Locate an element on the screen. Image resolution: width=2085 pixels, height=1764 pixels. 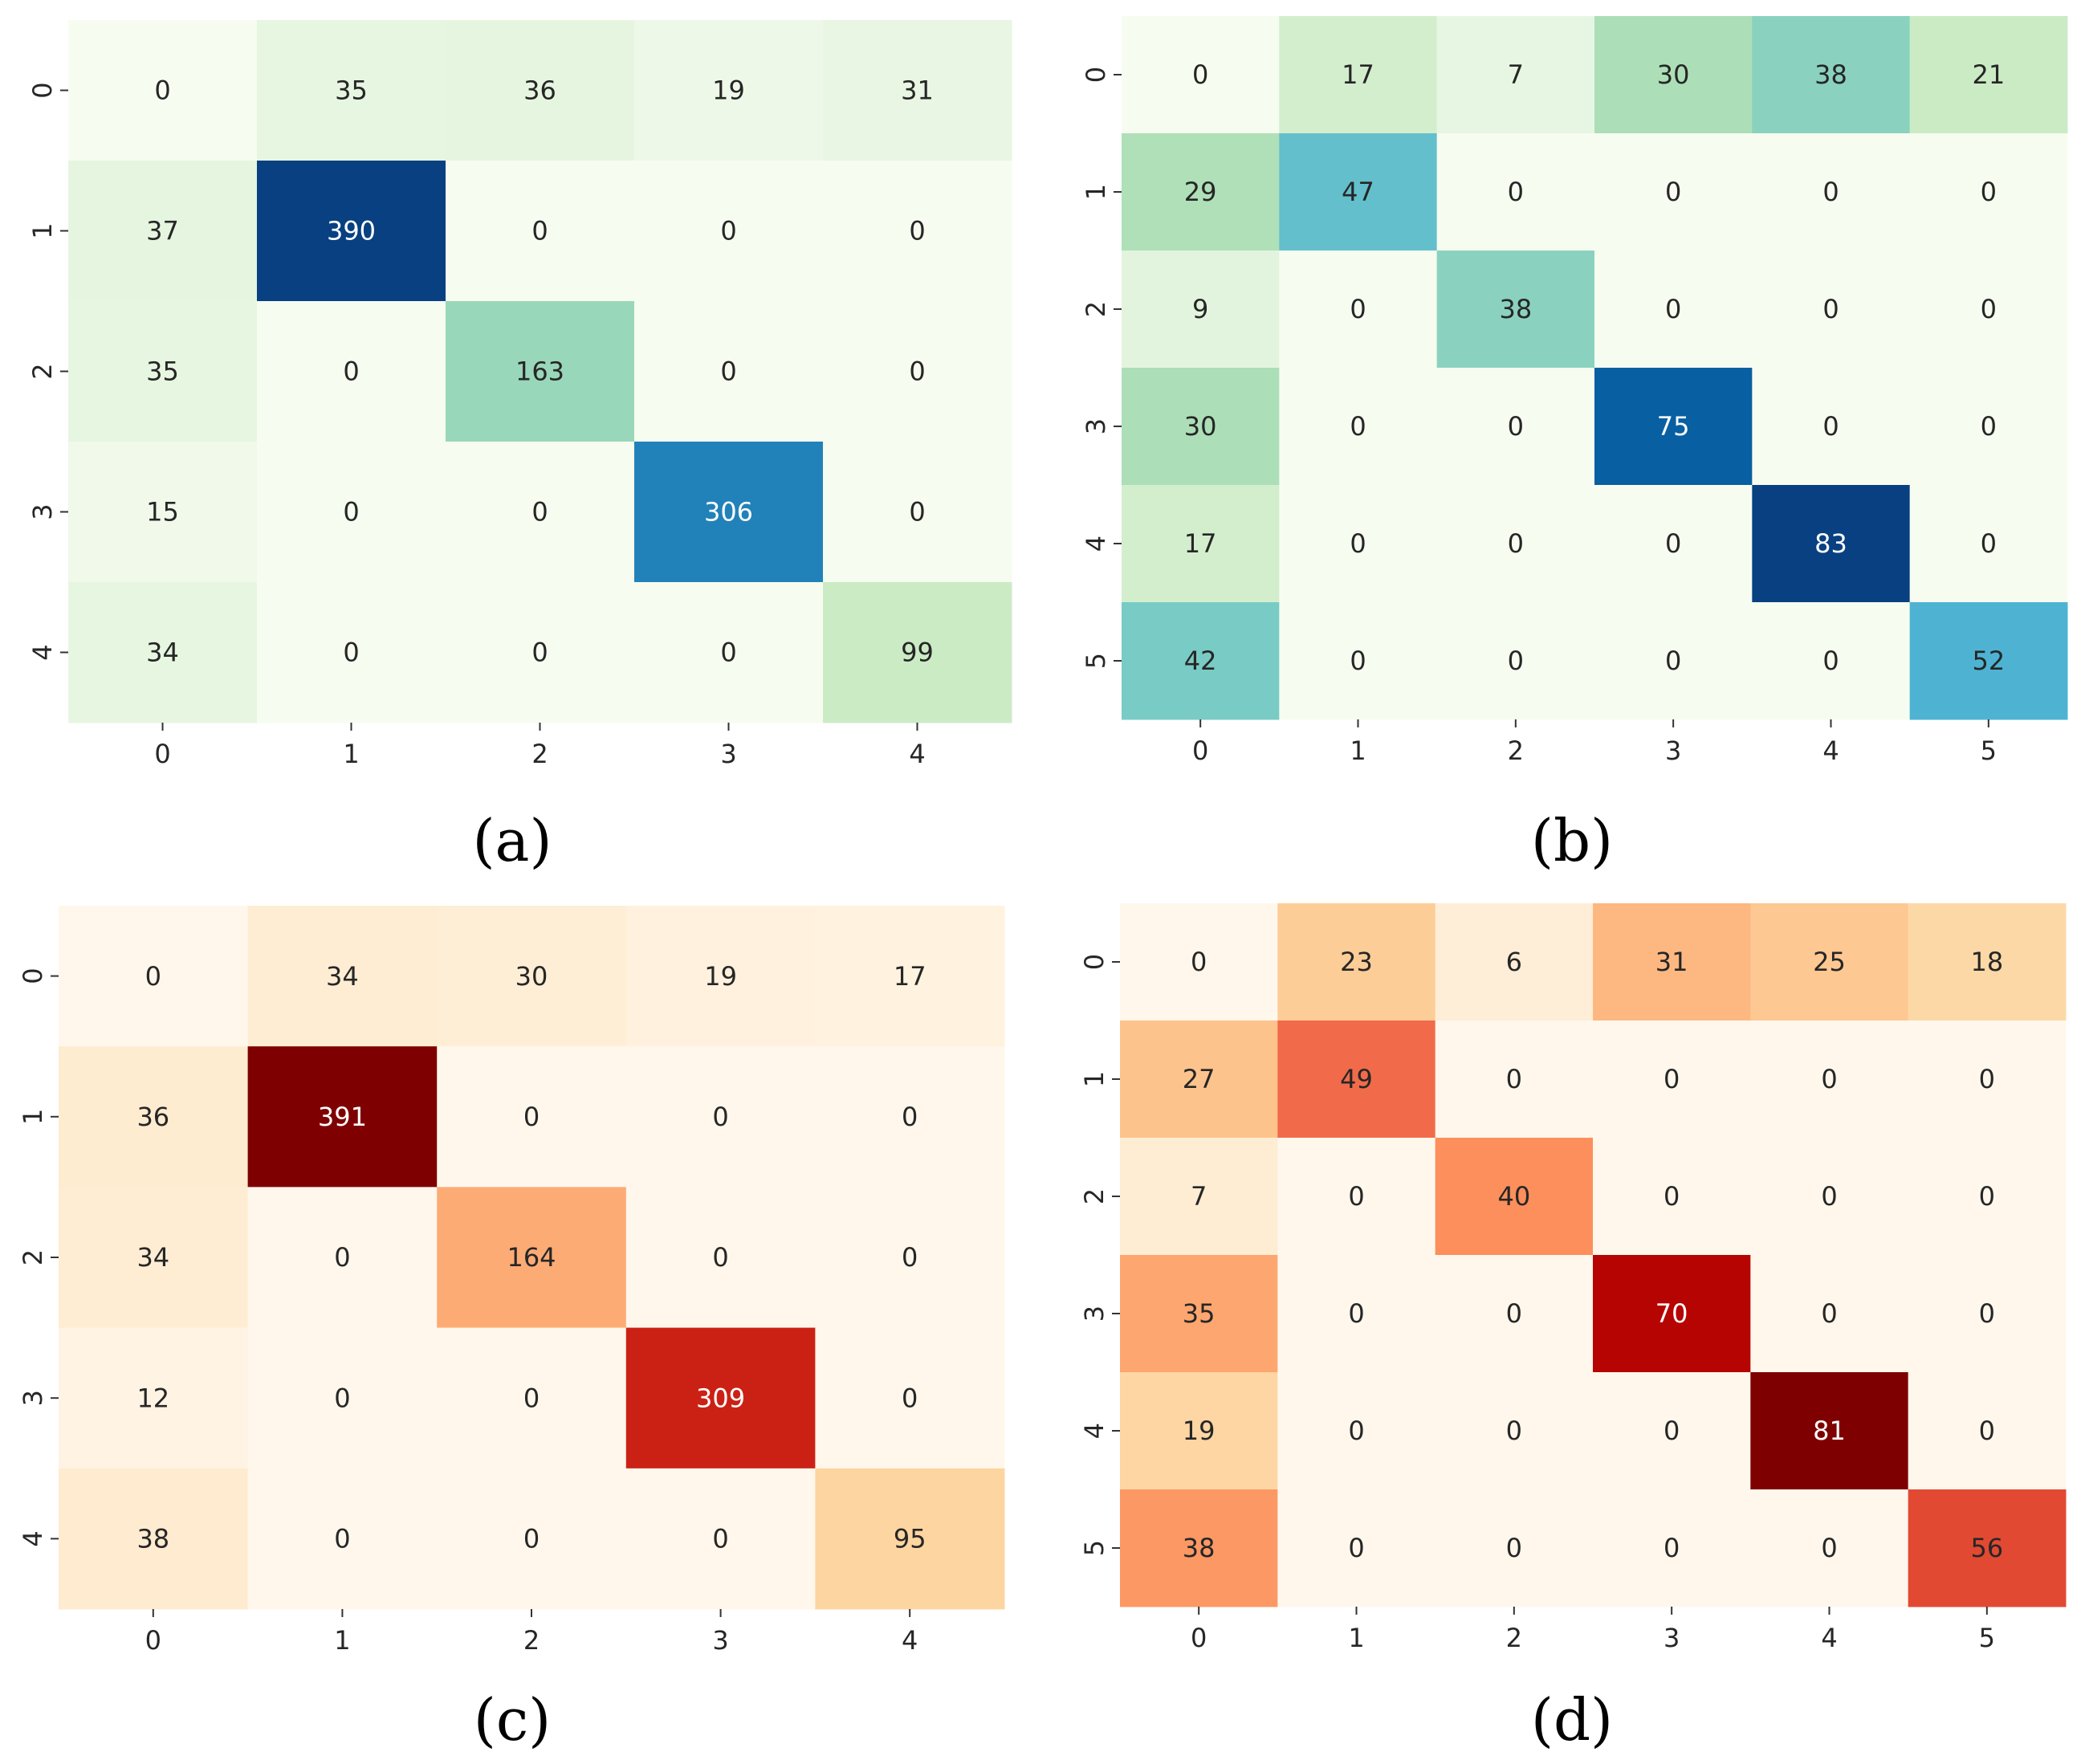
cell-value-label: 40 is located at coordinates (1513, 1196).